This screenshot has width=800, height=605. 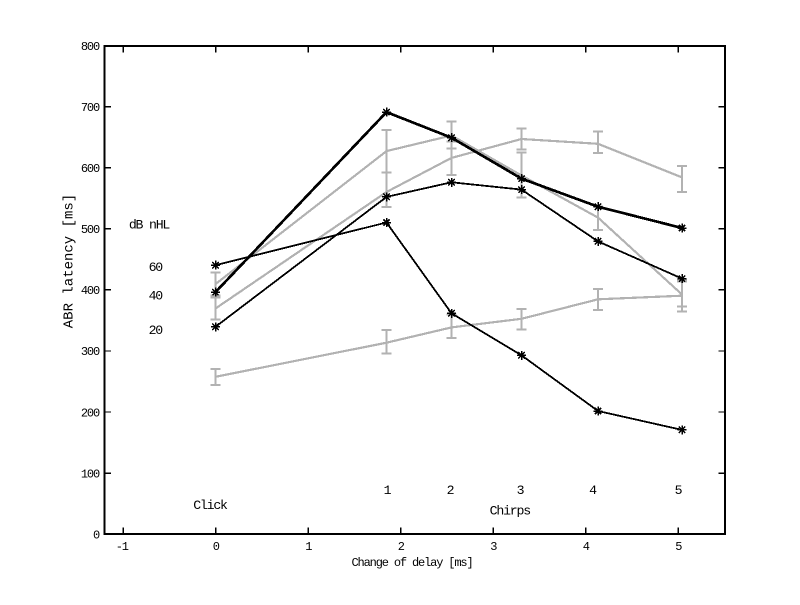 What do you see at coordinates (510, 511) in the screenshot?
I see `svg-text: Chirps` at bounding box center [510, 511].